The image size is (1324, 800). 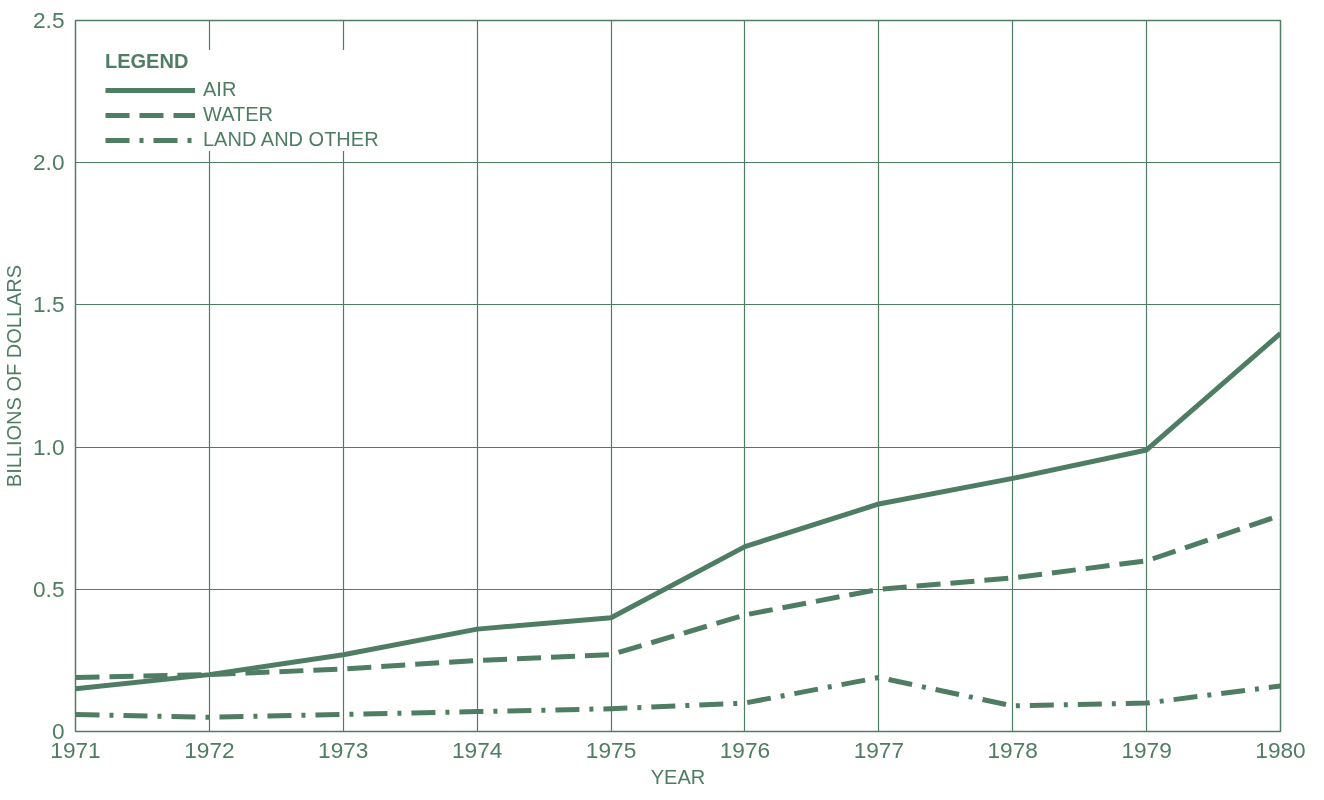 What do you see at coordinates (291, 139) in the screenshot?
I see `legend-label: LAND AND OTHER` at bounding box center [291, 139].